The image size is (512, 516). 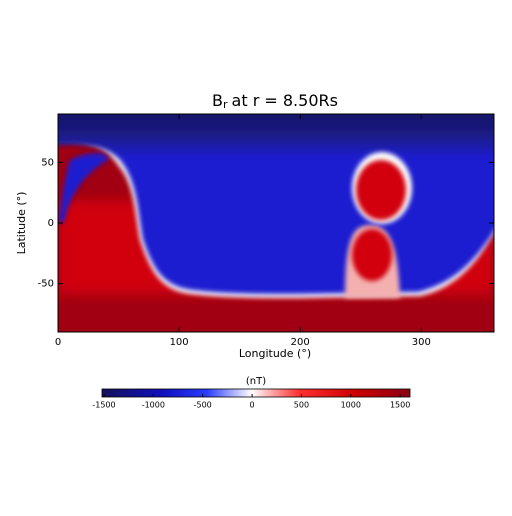 What do you see at coordinates (203, 405) in the screenshot?
I see `colorbar-tick-label: -500` at bounding box center [203, 405].